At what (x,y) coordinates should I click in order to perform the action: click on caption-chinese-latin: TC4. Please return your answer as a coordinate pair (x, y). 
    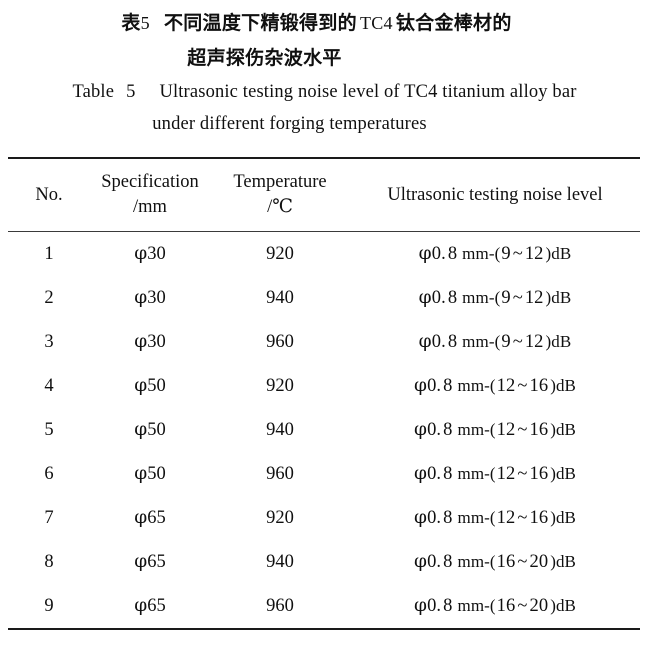
    Looking at the image, I should click on (376, 23).